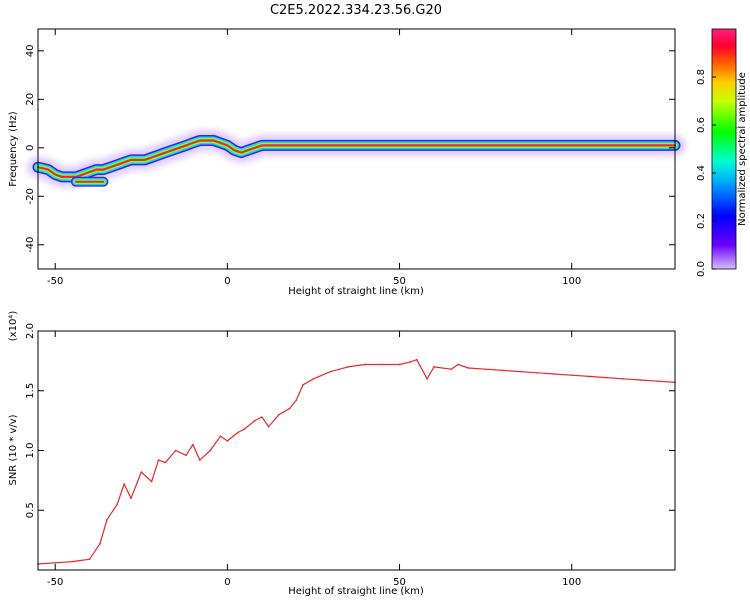 The height and width of the screenshot is (604, 750). What do you see at coordinates (701, 125) in the screenshot?
I see `colorbar-tick-label: 0.6` at bounding box center [701, 125].